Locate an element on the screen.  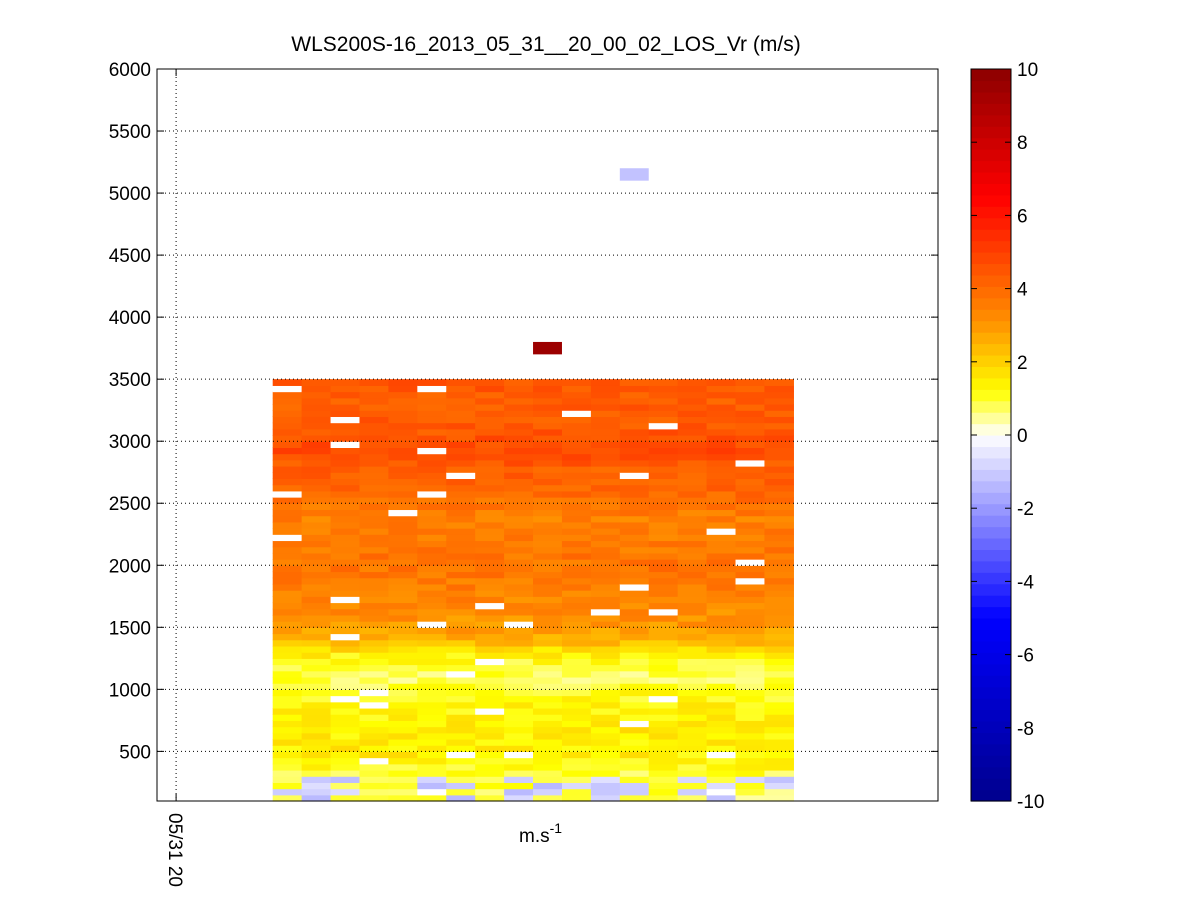
y-tick-label: 4000 is located at coordinates (130, 318).